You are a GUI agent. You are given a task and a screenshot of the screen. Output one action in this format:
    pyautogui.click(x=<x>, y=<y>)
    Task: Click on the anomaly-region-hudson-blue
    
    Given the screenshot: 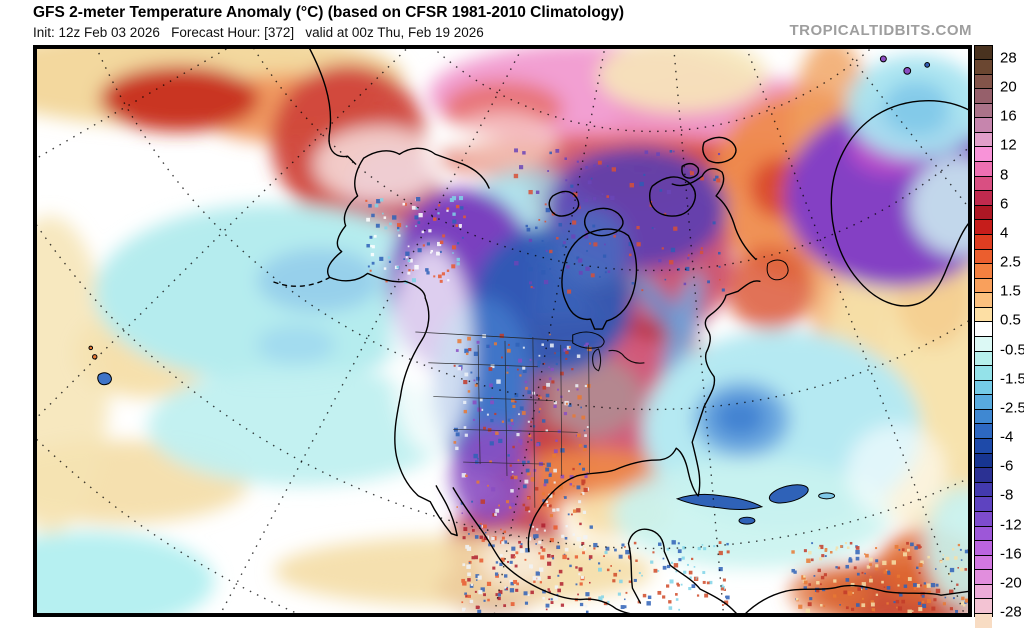 What is the action you would take?
    pyautogui.click(x=592, y=247)
    